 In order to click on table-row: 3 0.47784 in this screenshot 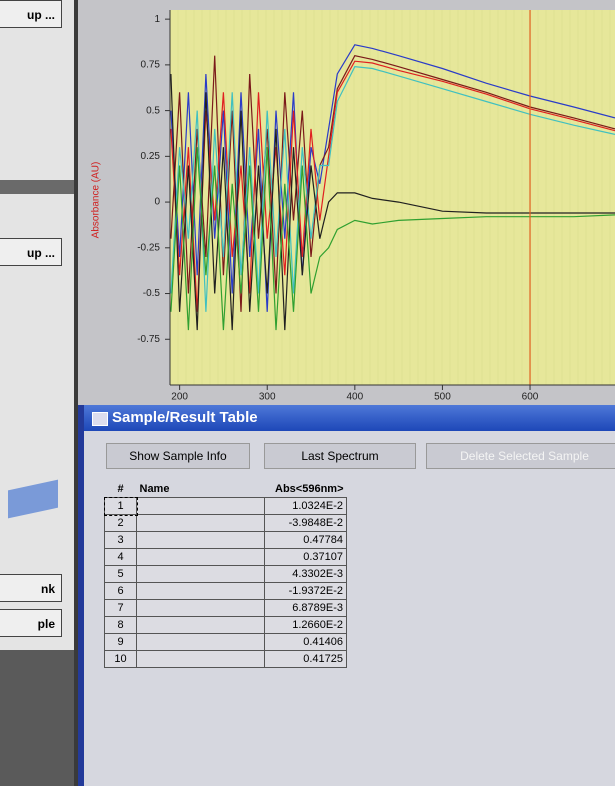, I will do `click(225, 540)`.